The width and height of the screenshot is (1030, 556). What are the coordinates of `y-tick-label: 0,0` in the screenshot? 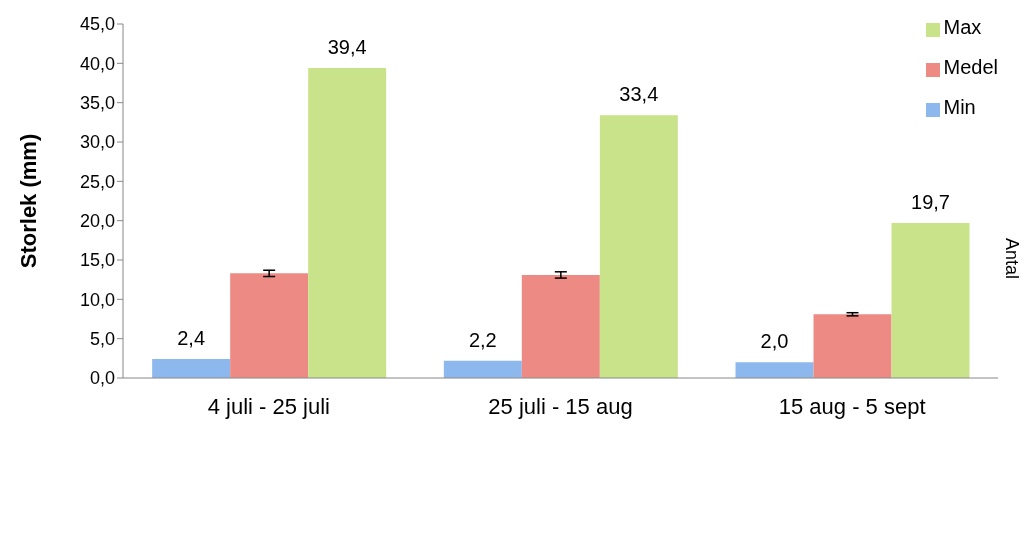 It's located at (102, 378).